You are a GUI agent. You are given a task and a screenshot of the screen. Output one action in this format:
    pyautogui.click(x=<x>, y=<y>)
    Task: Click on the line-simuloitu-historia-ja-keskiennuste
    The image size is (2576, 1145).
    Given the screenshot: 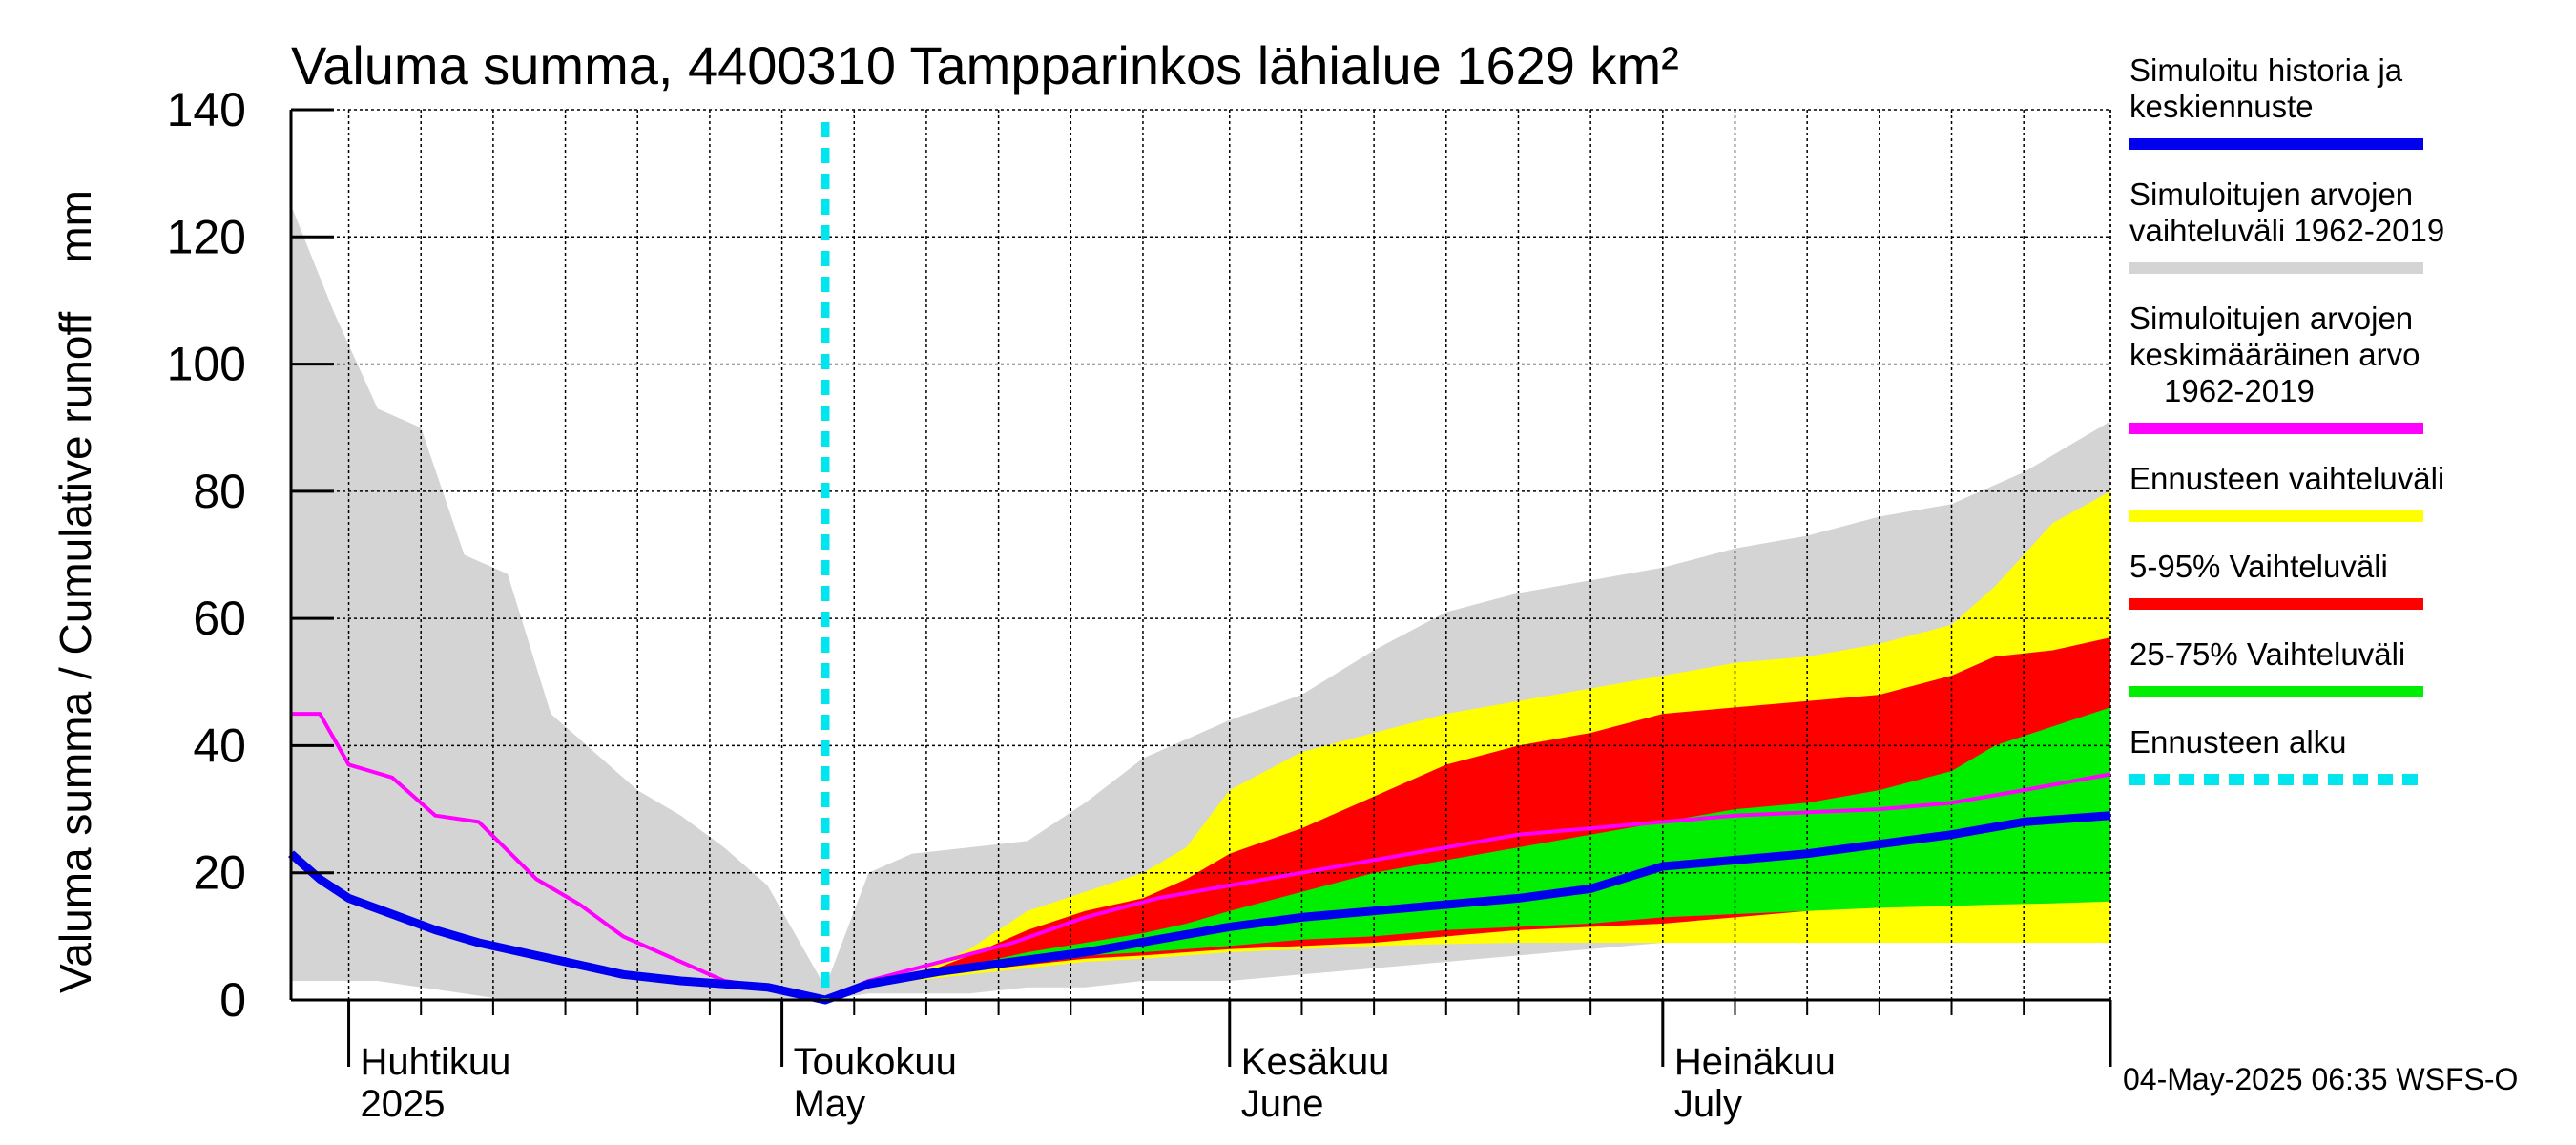 What is the action you would take?
    pyautogui.click(x=1199, y=908)
    